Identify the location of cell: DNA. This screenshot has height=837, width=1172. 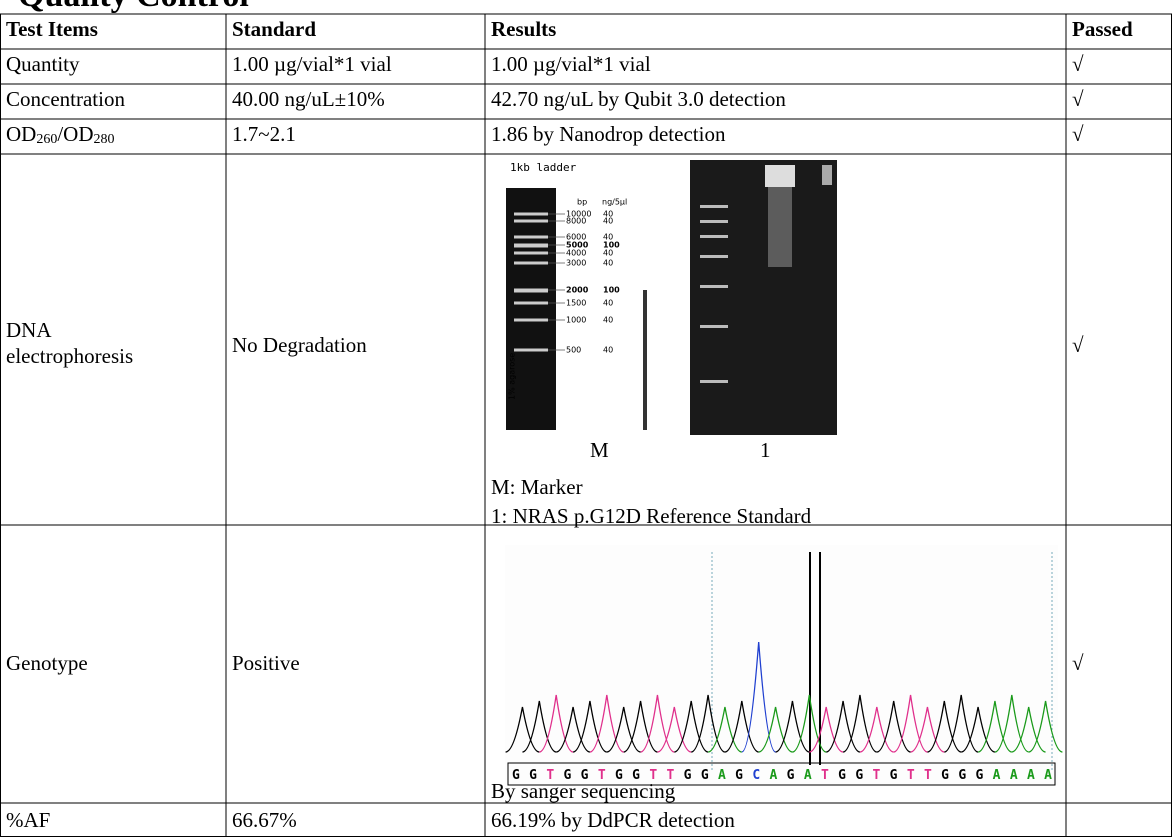
(29, 330).